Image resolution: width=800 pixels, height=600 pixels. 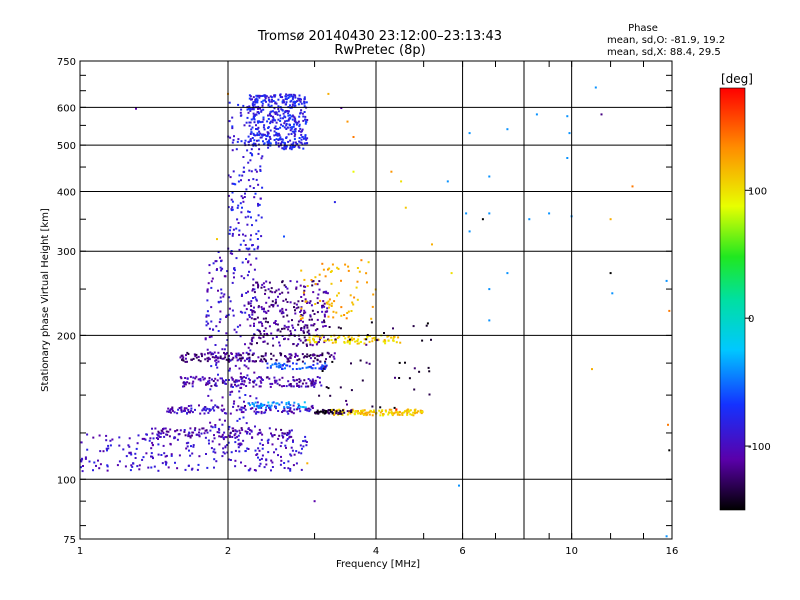 What do you see at coordinates (80, 551) in the screenshot?
I see `x-tick-label: 1` at bounding box center [80, 551].